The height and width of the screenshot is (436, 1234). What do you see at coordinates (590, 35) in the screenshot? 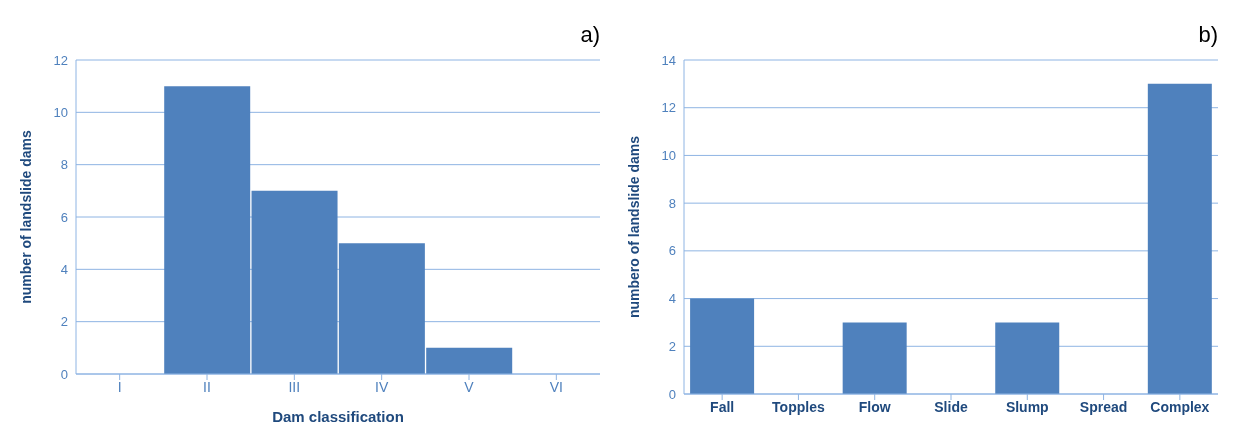
I see `chart-title: a)` at bounding box center [590, 35].